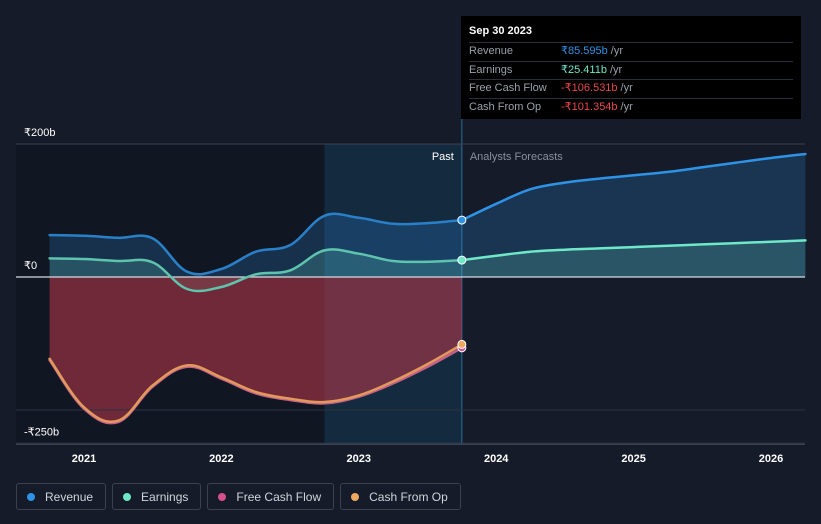  Describe the element at coordinates (508, 88) in the screenshot. I see `tooltip-label: Free Cash Flow` at that location.